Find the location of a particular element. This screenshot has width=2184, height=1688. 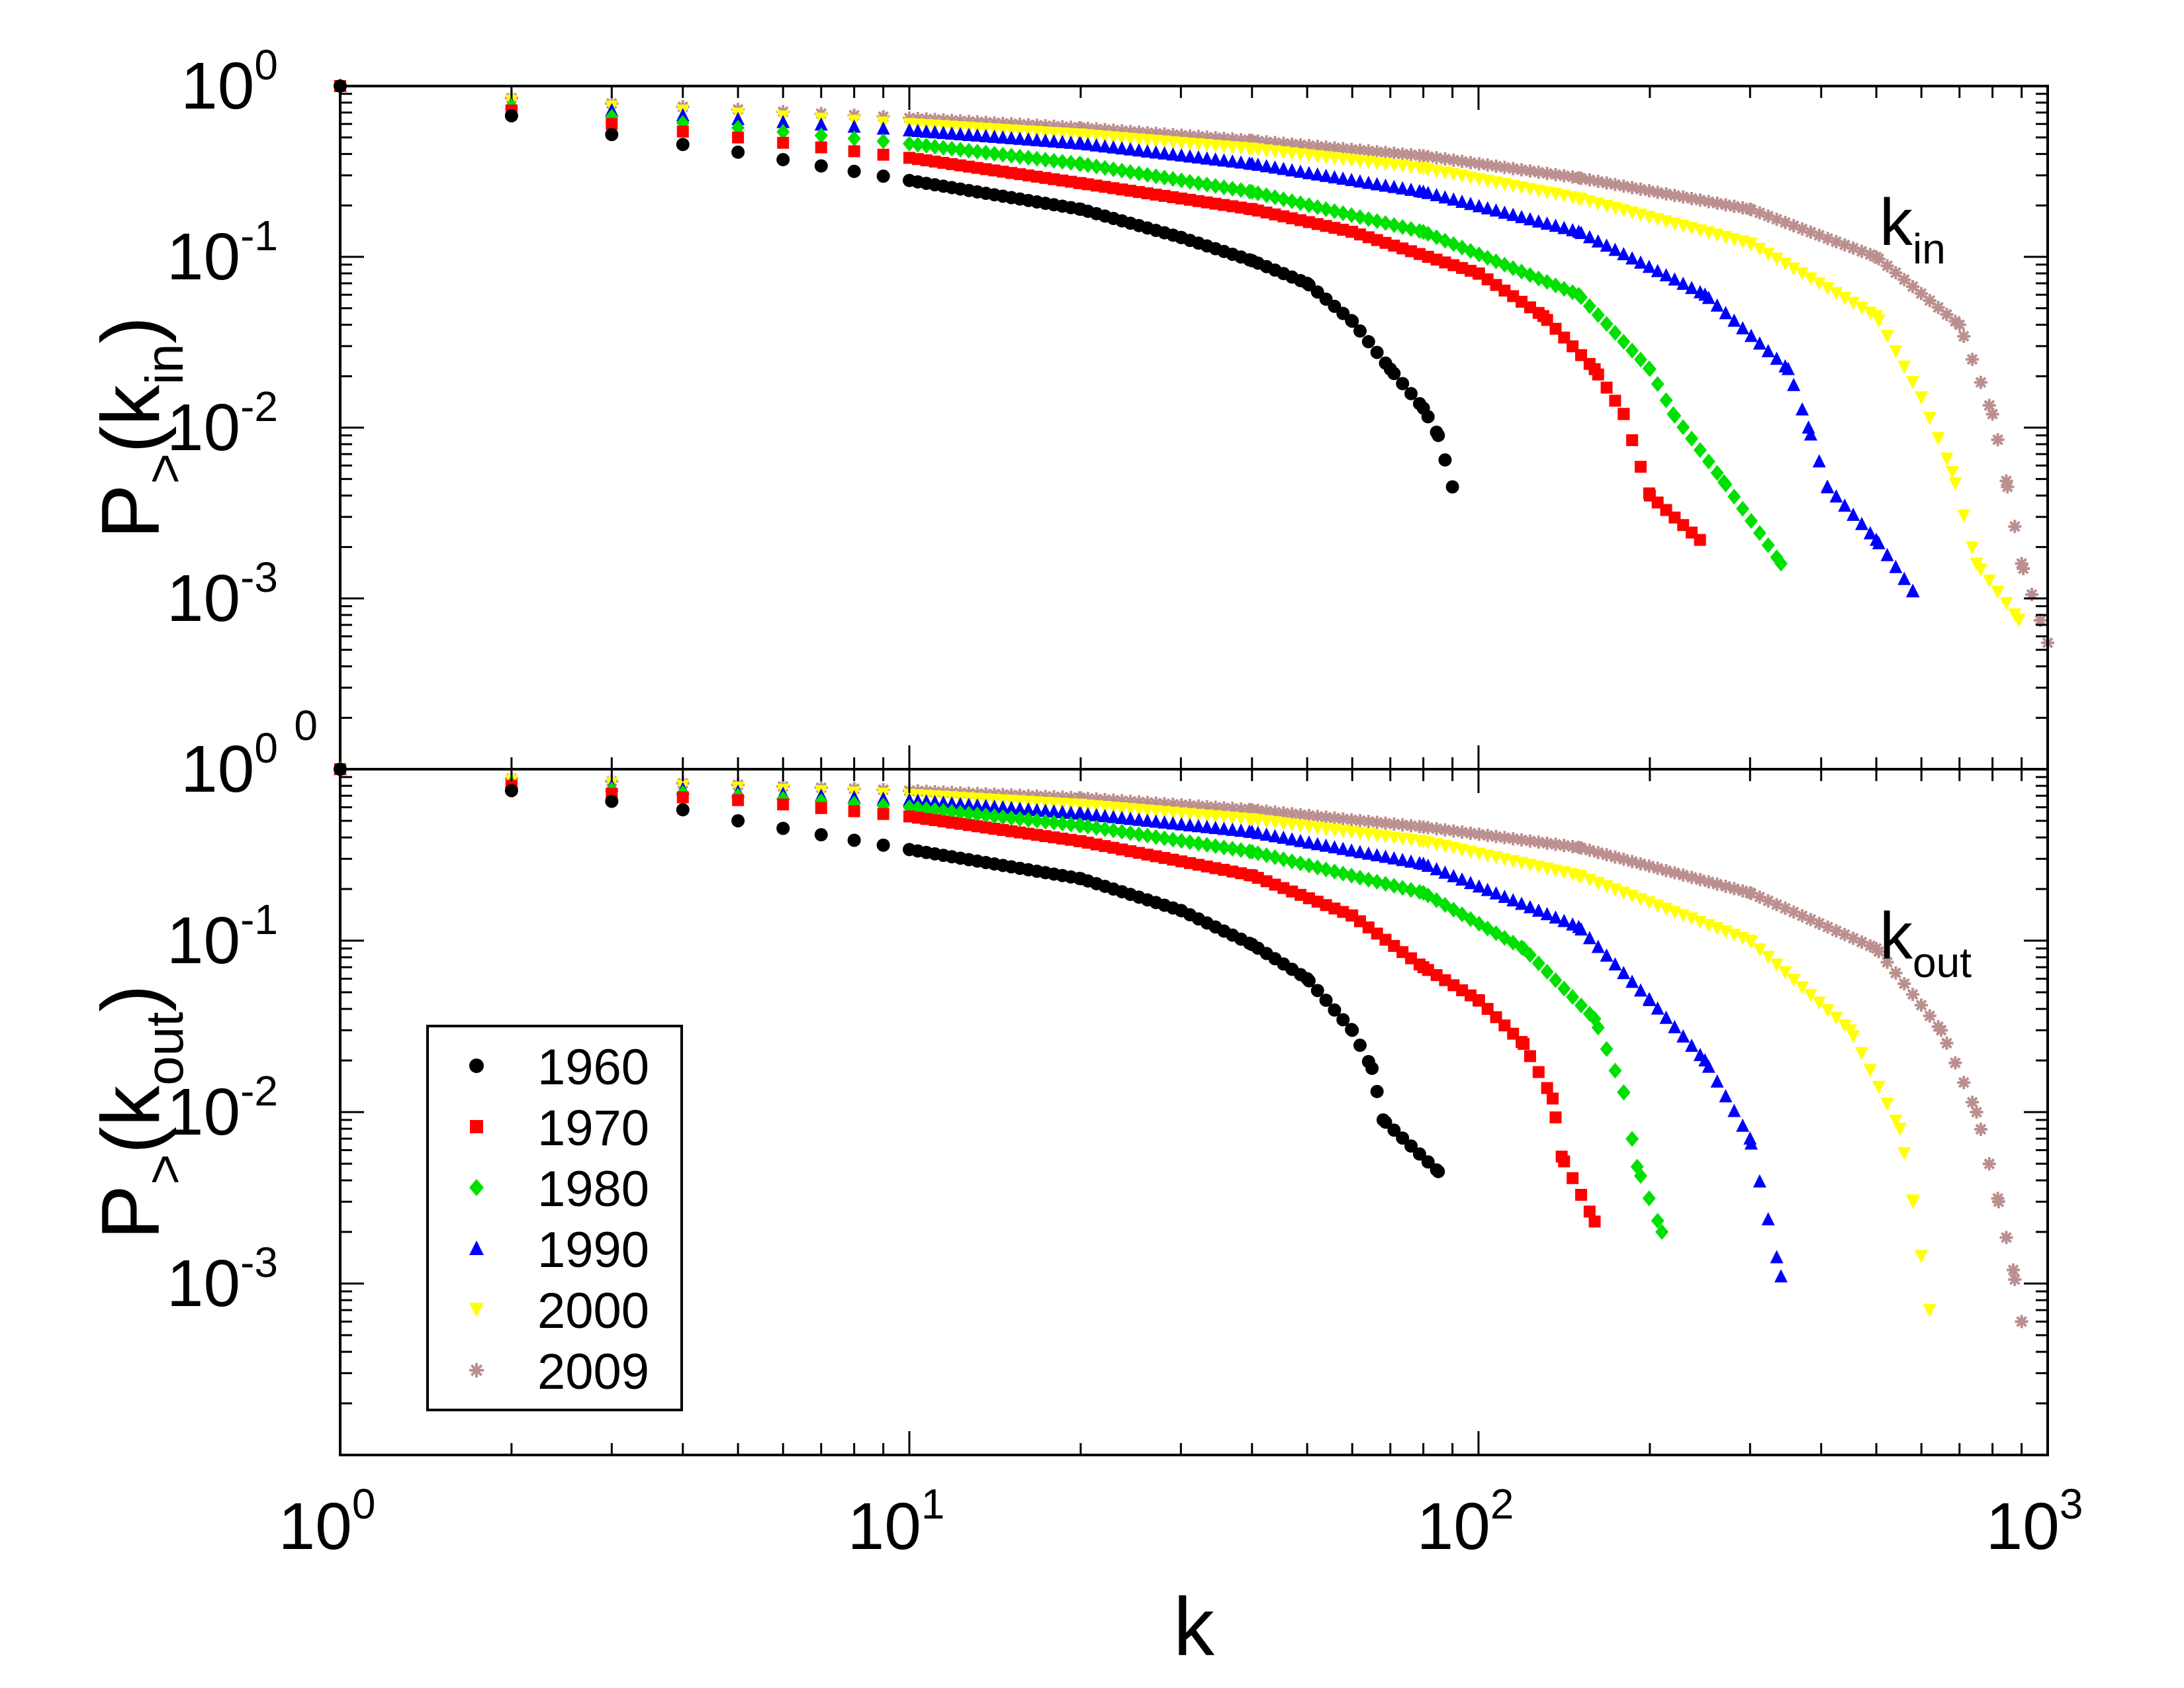

x-tick-label: 10¹ is located at coordinates (896, 1522).